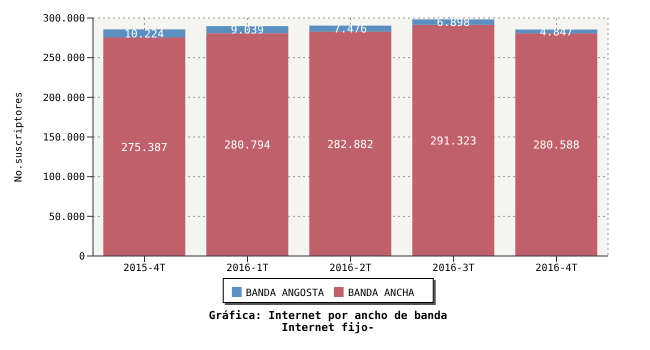  I want to click on y-axis-title: No.suscriptores, so click(19, 137).